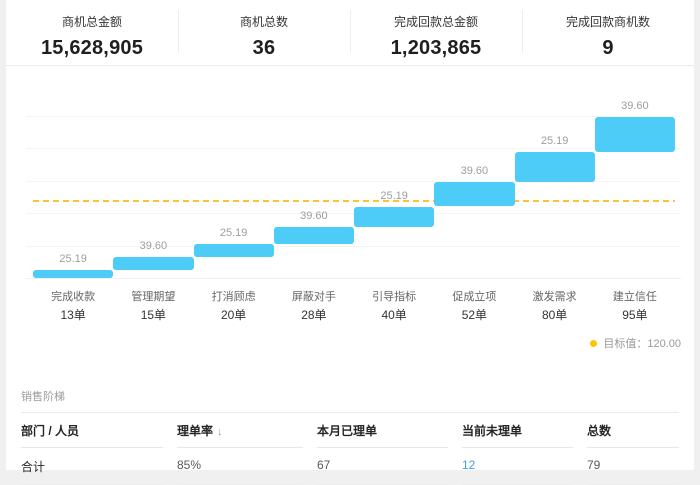 The width and height of the screenshot is (700, 485). I want to click on target-legend: 目标值：120.00, so click(635, 343).